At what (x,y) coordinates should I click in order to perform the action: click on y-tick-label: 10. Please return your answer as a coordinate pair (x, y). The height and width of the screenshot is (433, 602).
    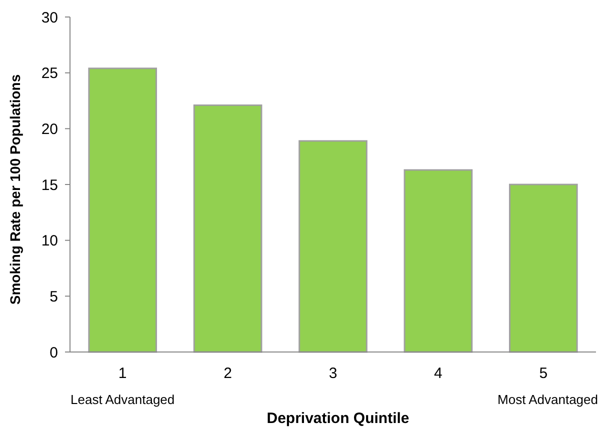
    Looking at the image, I should click on (49, 241).